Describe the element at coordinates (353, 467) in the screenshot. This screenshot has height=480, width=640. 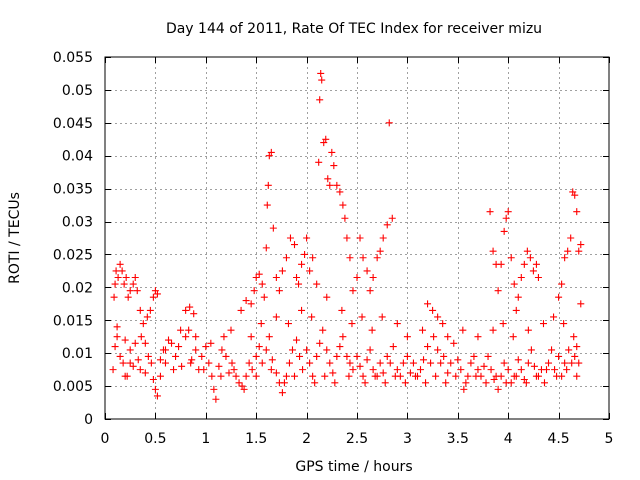
I see `x-axis-label: GPS time / hours` at that location.